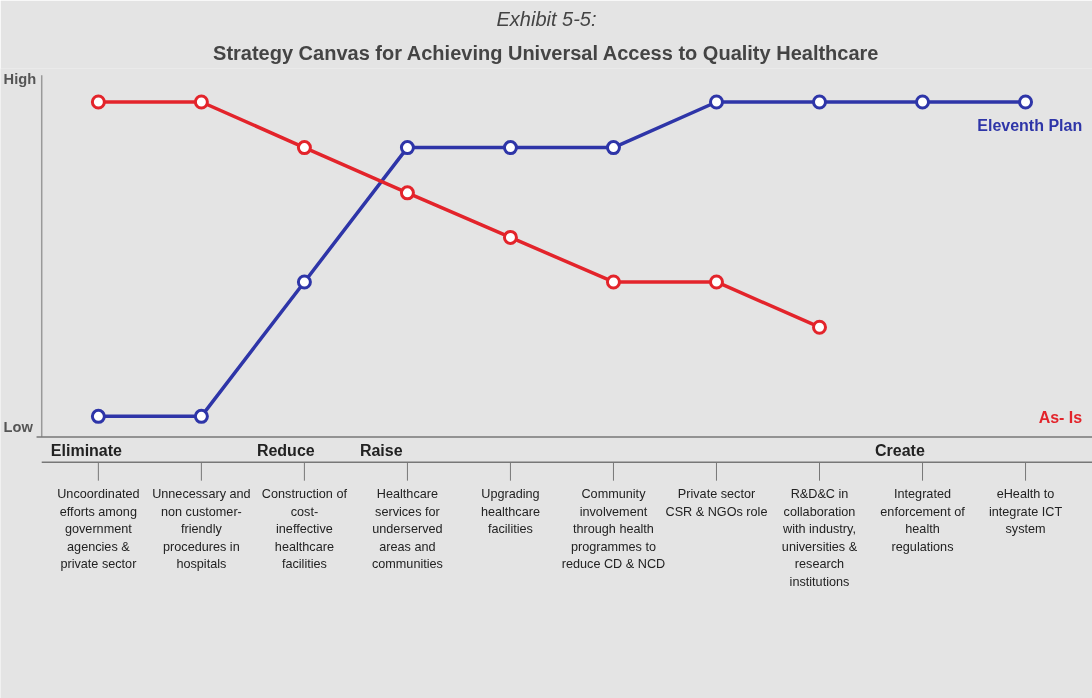 The height and width of the screenshot is (698, 1092). Describe the element at coordinates (407, 529) in the screenshot. I see `x-tick-label: Healthcare services for underserved areas and communities` at that location.